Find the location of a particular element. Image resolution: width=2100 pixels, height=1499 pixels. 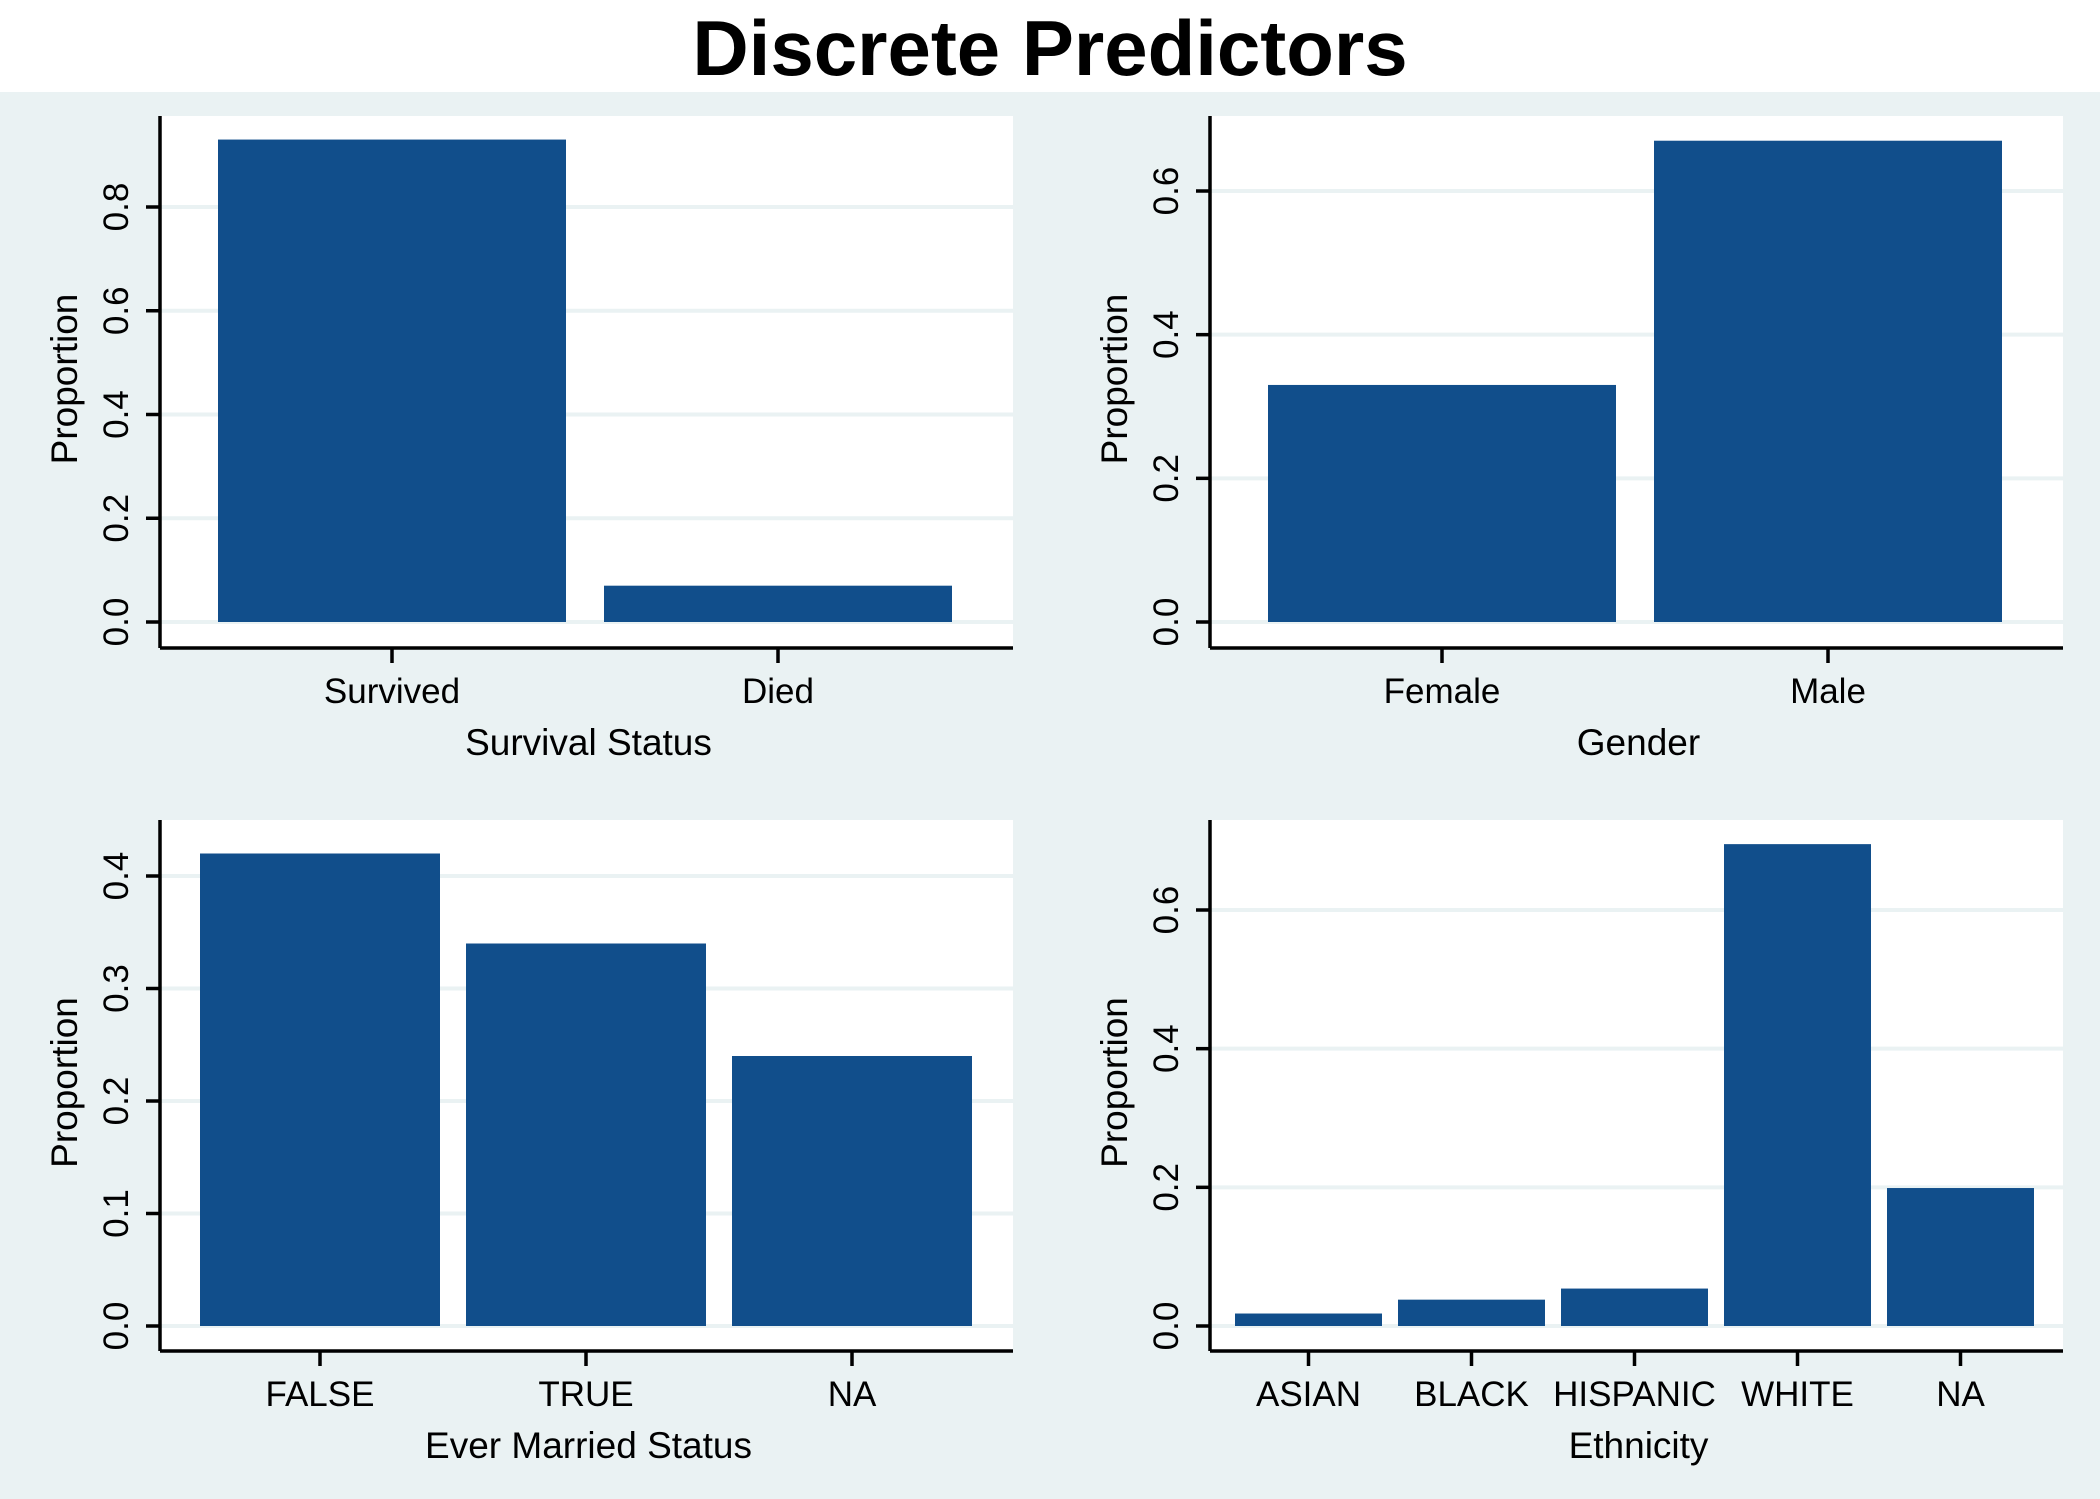

bar-true is located at coordinates (586, 1134).